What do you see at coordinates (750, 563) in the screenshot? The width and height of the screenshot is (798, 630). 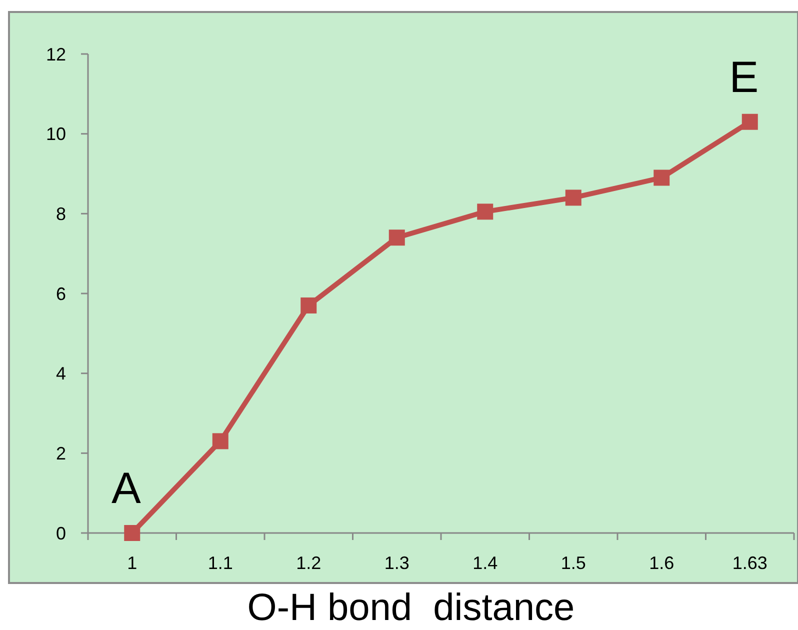 I see `x-tick-label: 1.63` at bounding box center [750, 563].